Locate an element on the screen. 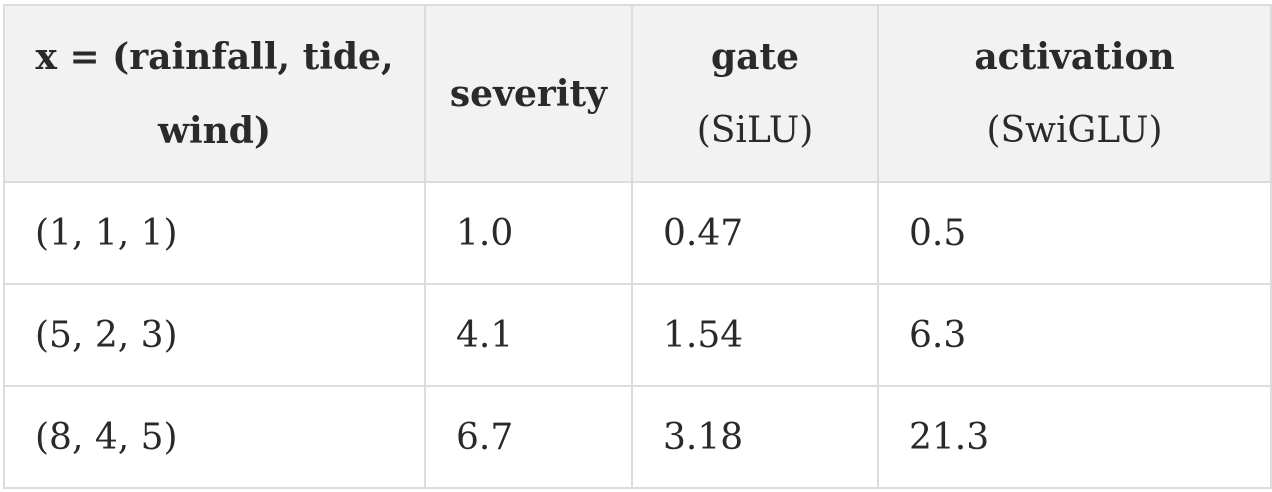 The height and width of the screenshot is (492, 1272). cell-activation: 6.3 is located at coordinates (1074, 335).